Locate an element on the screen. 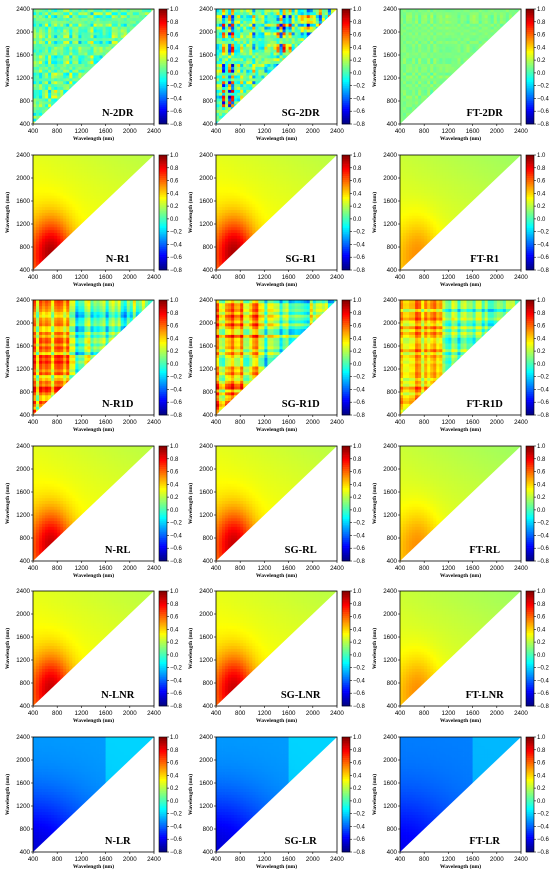 The image size is (550, 874). panel-label: SG-2DR is located at coordinates (301, 113).